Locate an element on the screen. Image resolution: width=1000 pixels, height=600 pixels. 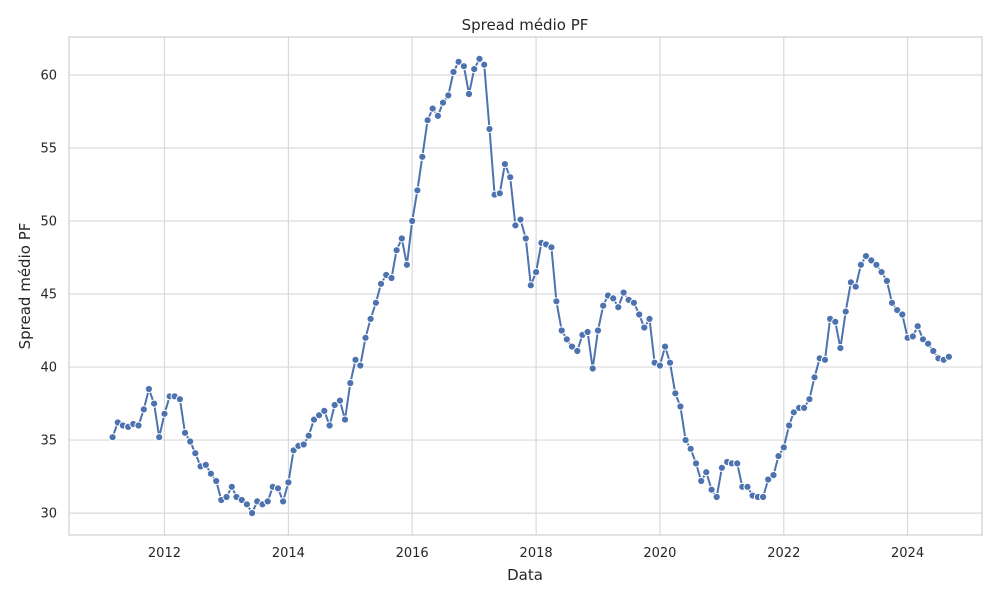
y-tick-label: 55 is located at coordinates (48, 148).